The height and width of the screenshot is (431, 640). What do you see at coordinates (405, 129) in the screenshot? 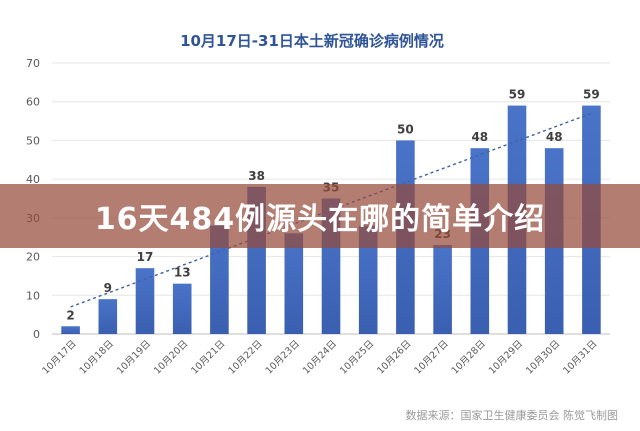
I see `data-label: 50` at bounding box center [405, 129].